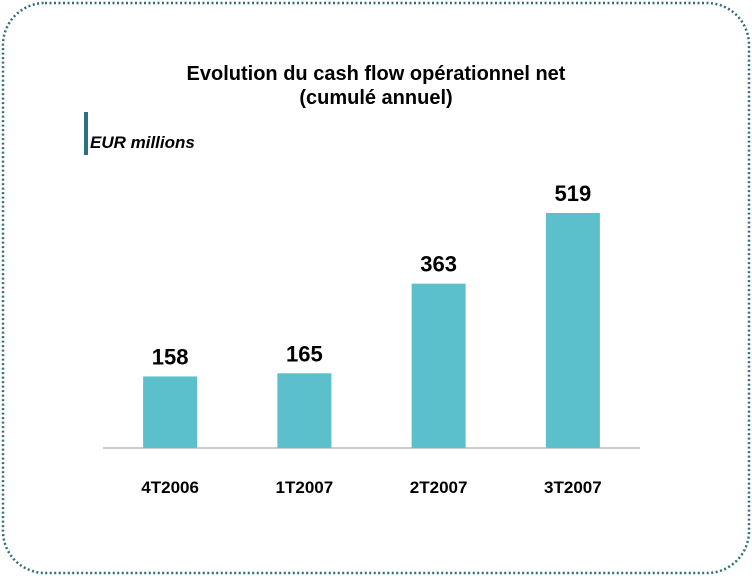 This screenshot has height=576, width=752. I want to click on data-label: 519, so click(573, 193).